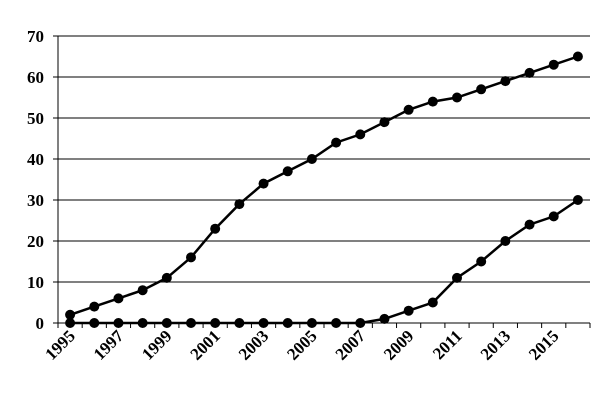  I want to click on x-tick-label: 1997, so click(109, 345).